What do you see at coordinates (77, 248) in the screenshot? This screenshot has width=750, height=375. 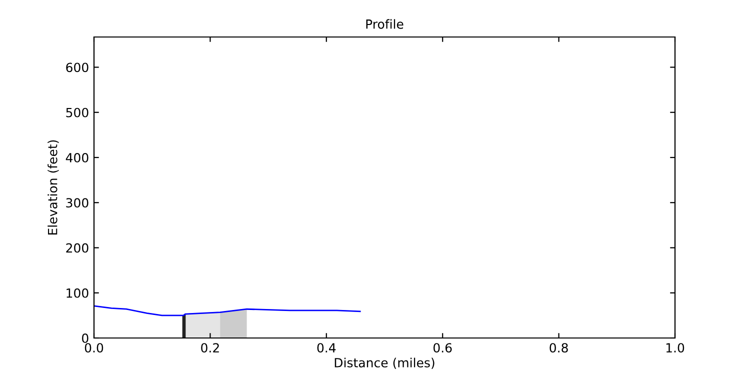 I see `y-tick-label: 200` at bounding box center [77, 248].